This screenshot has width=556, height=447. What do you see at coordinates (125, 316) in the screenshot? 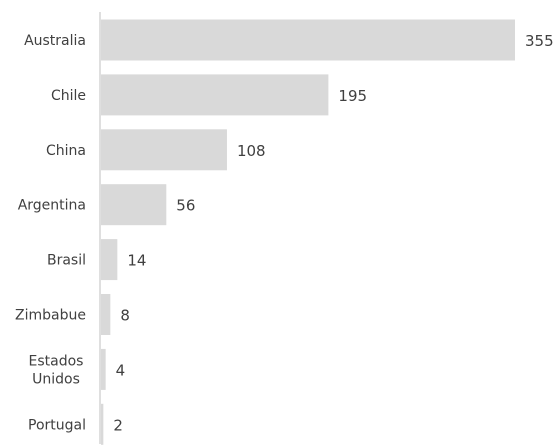
I see `value-label: 8` at bounding box center [125, 316].